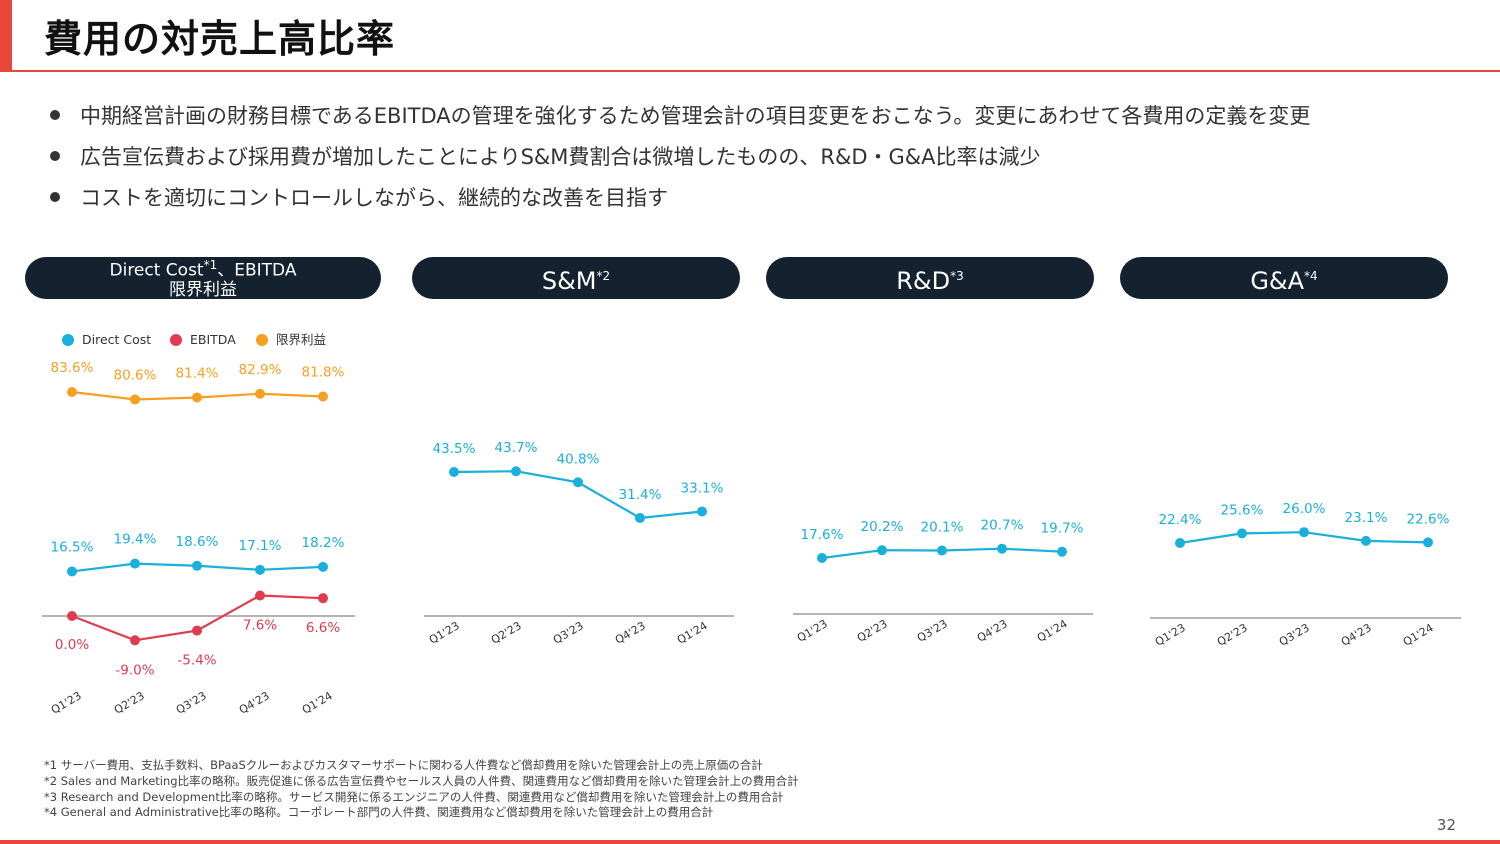 Image resolution: width=1500 pixels, height=844 pixels. Describe the element at coordinates (260, 546) in the screenshot. I see `data-label: 17.1%` at that location.